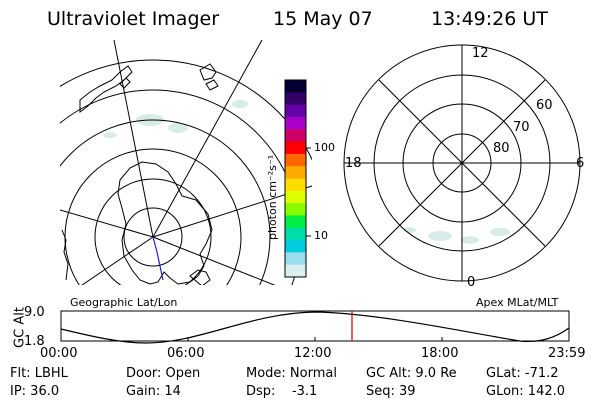 This screenshot has height=400, width=600. Describe the element at coordinates (324, 147) in the screenshot. I see `colorbar-label-100: 100` at that location.